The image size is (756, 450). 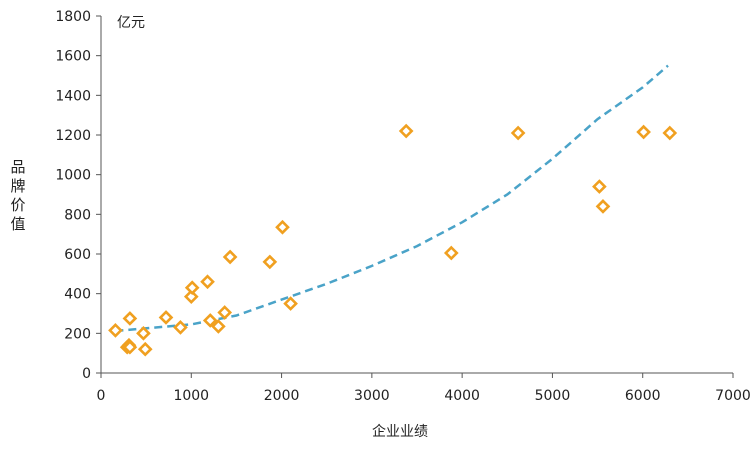 What do you see at coordinates (77, 334) in the screenshot?
I see `y-tick-label: 200` at bounding box center [77, 334].